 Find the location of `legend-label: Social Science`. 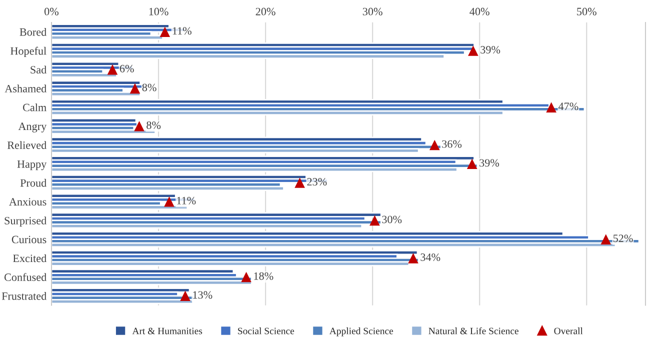

legend-label: Social Science is located at coordinates (266, 330).